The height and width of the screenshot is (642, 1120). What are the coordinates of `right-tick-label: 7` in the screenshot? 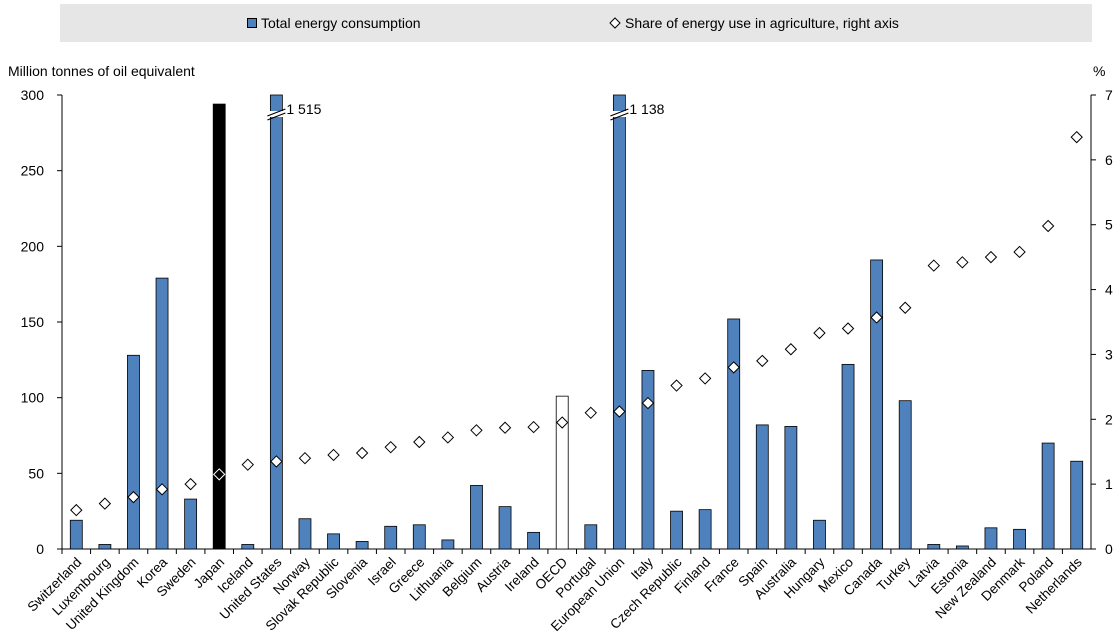 It's located at (1109, 95).